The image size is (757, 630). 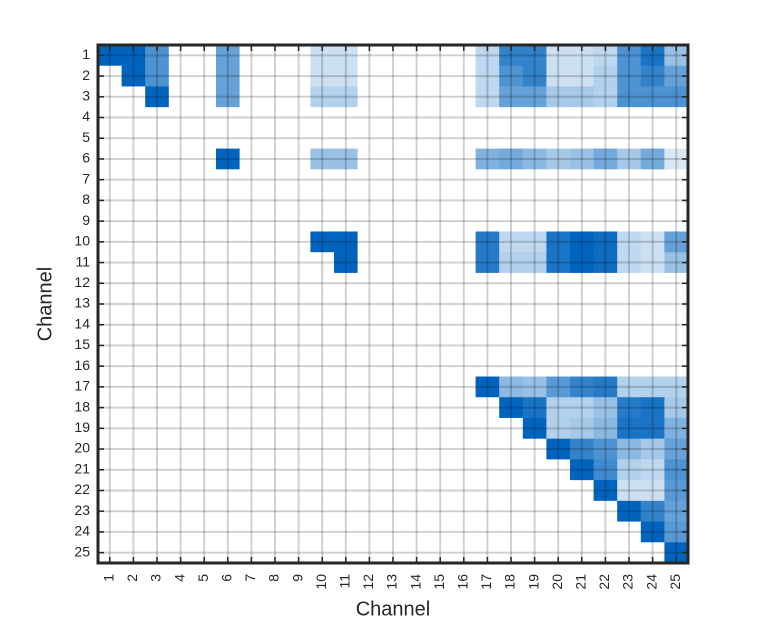 What do you see at coordinates (557, 582) in the screenshot?
I see `x-tick-label: 20` at bounding box center [557, 582].